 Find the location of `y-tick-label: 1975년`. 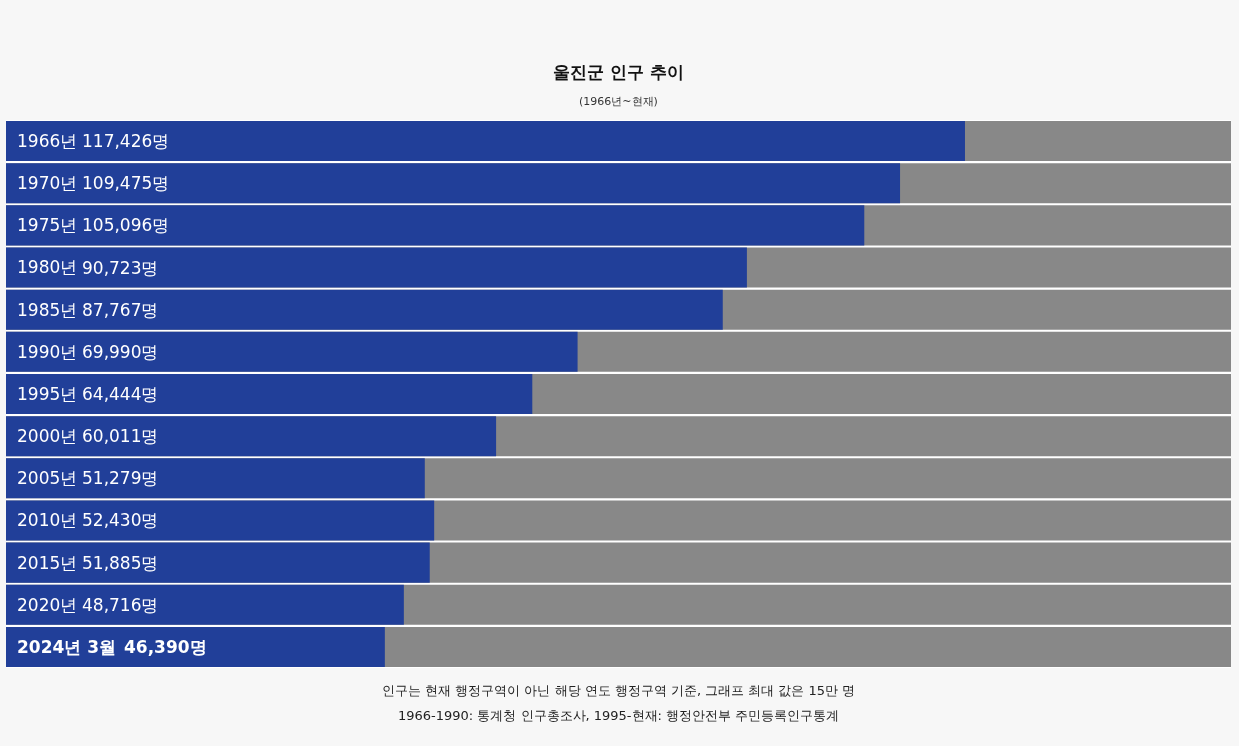

y-tick-label: 1975년 is located at coordinates (47, 225).